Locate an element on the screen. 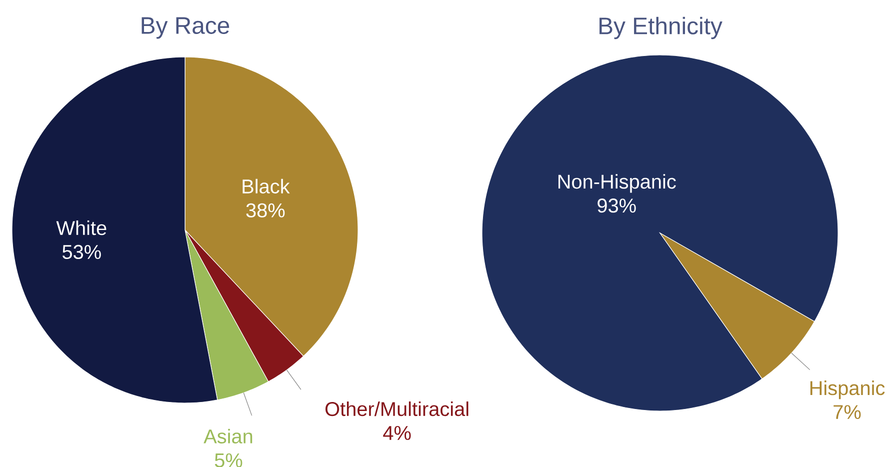  slice-label: Asian is located at coordinates (228, 436).